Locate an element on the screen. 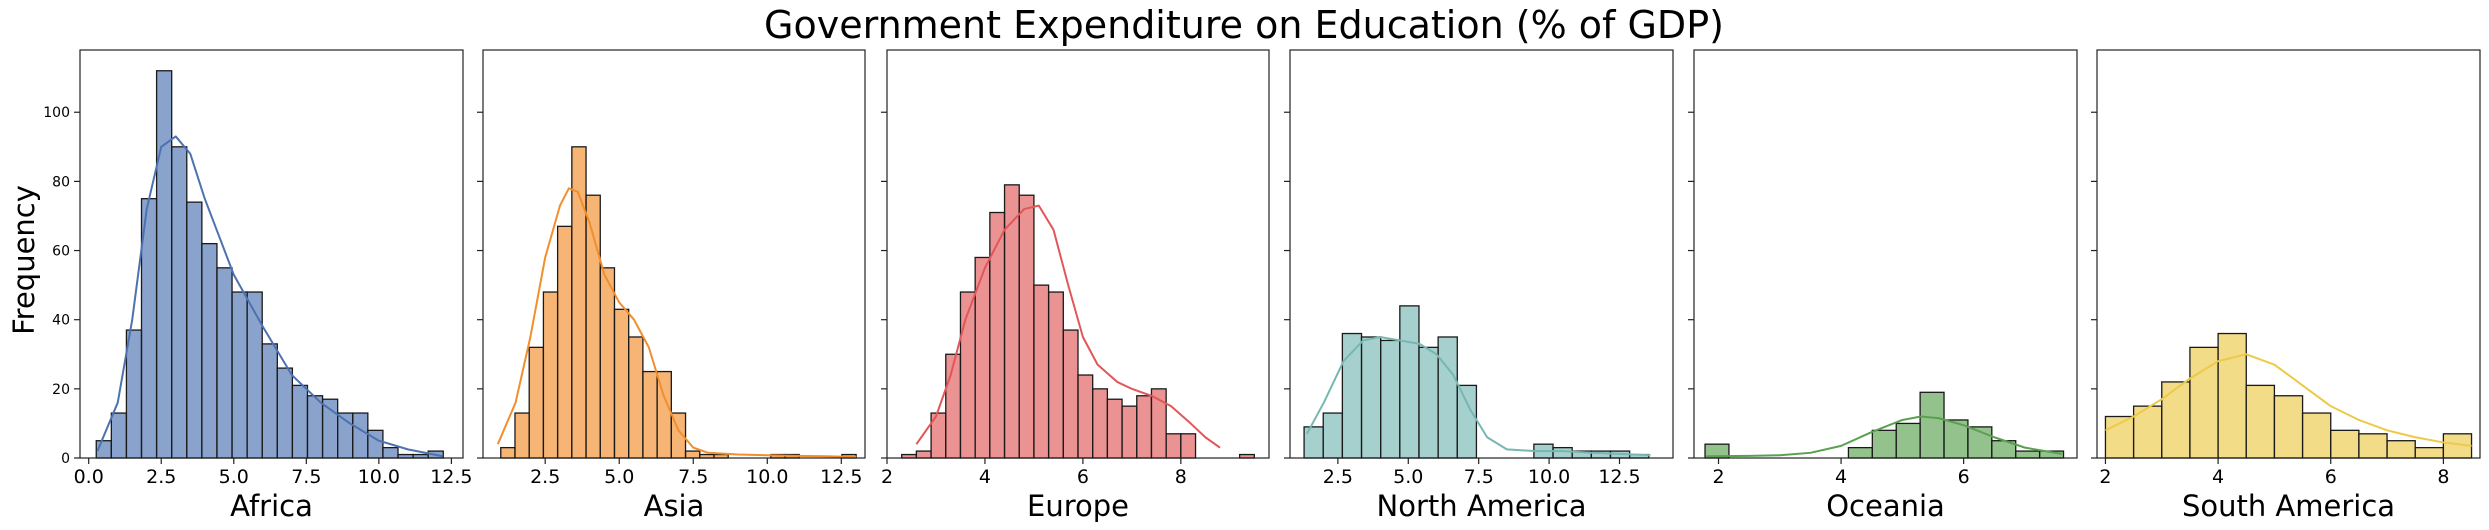 Image resolution: width=2489 pixels, height=530 pixels. y-tick-label: 100 is located at coordinates (56, 113).